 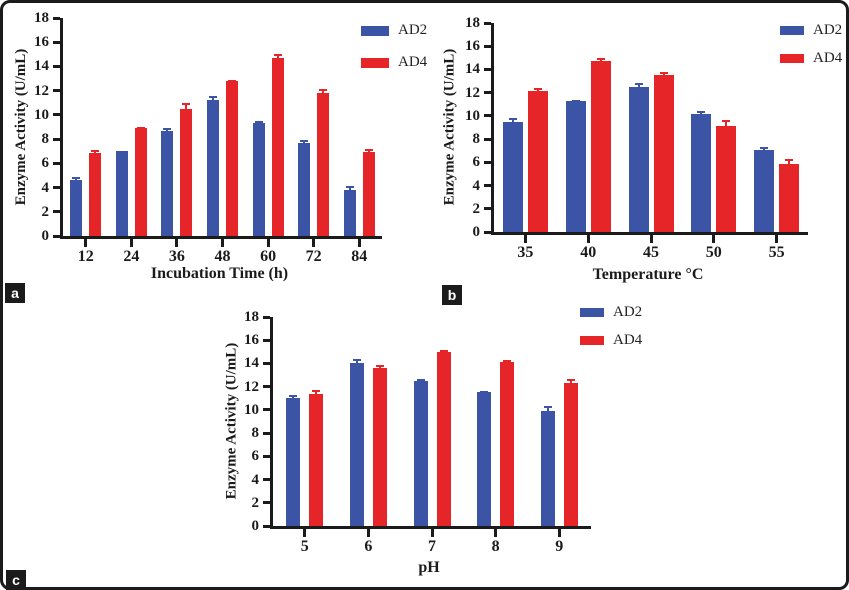 What do you see at coordinates (176, 256) in the screenshot?
I see `x-tick-label: 36` at bounding box center [176, 256].